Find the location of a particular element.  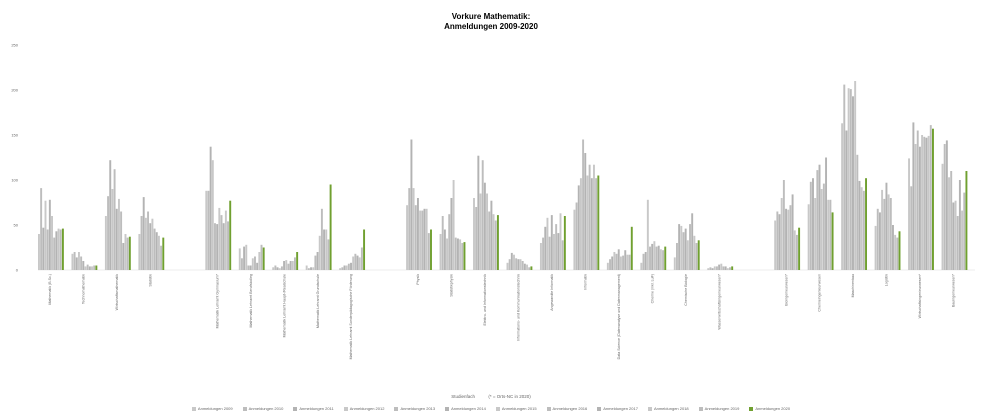

y-tick-label: 50 is located at coordinates (16, 225).